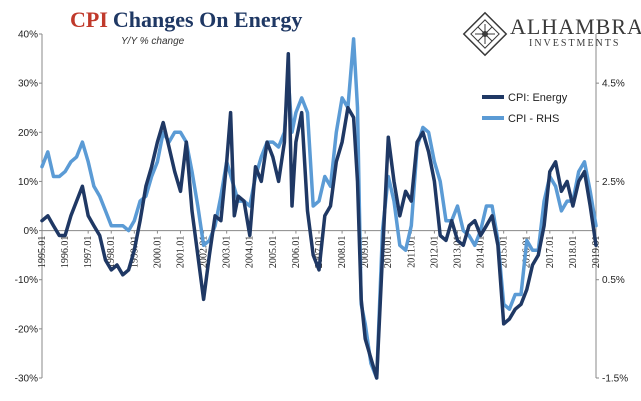 The height and width of the screenshot is (401, 641). Describe the element at coordinates (89, 19) in the screenshot. I see `chart-title-cpi: CPI` at that location.